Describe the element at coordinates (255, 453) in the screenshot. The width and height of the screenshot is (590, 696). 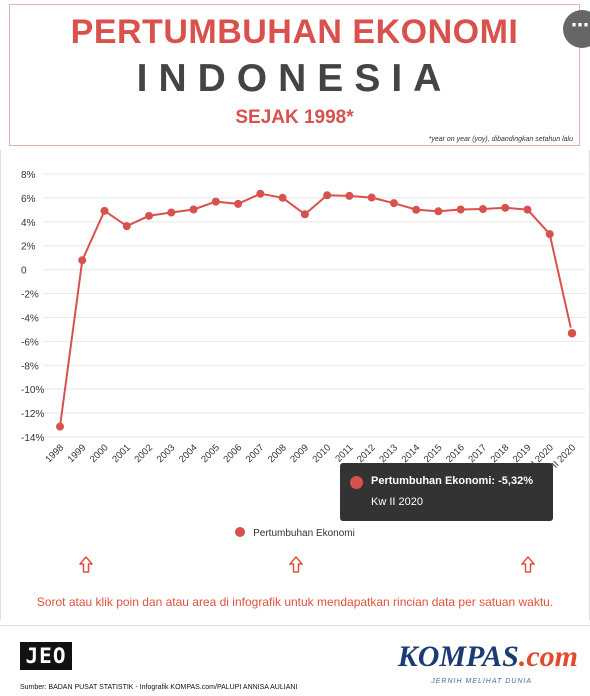
I see `x-tick-label: 2007` at that location.